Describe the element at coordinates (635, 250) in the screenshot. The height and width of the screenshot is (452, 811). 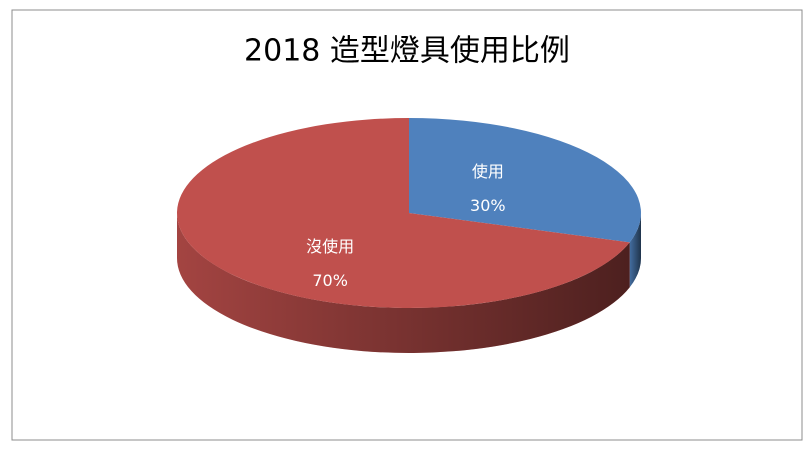
I see `side-shade` at that location.